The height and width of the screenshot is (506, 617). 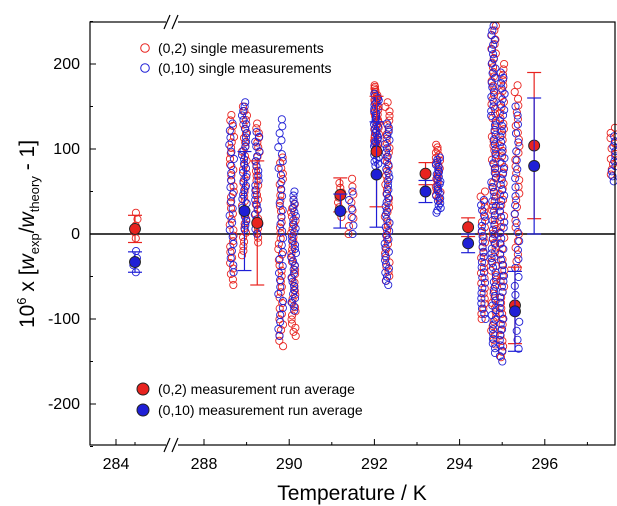 What do you see at coordinates (64, 319) in the screenshot?
I see `y-tick-label: -100` at bounding box center [64, 319].